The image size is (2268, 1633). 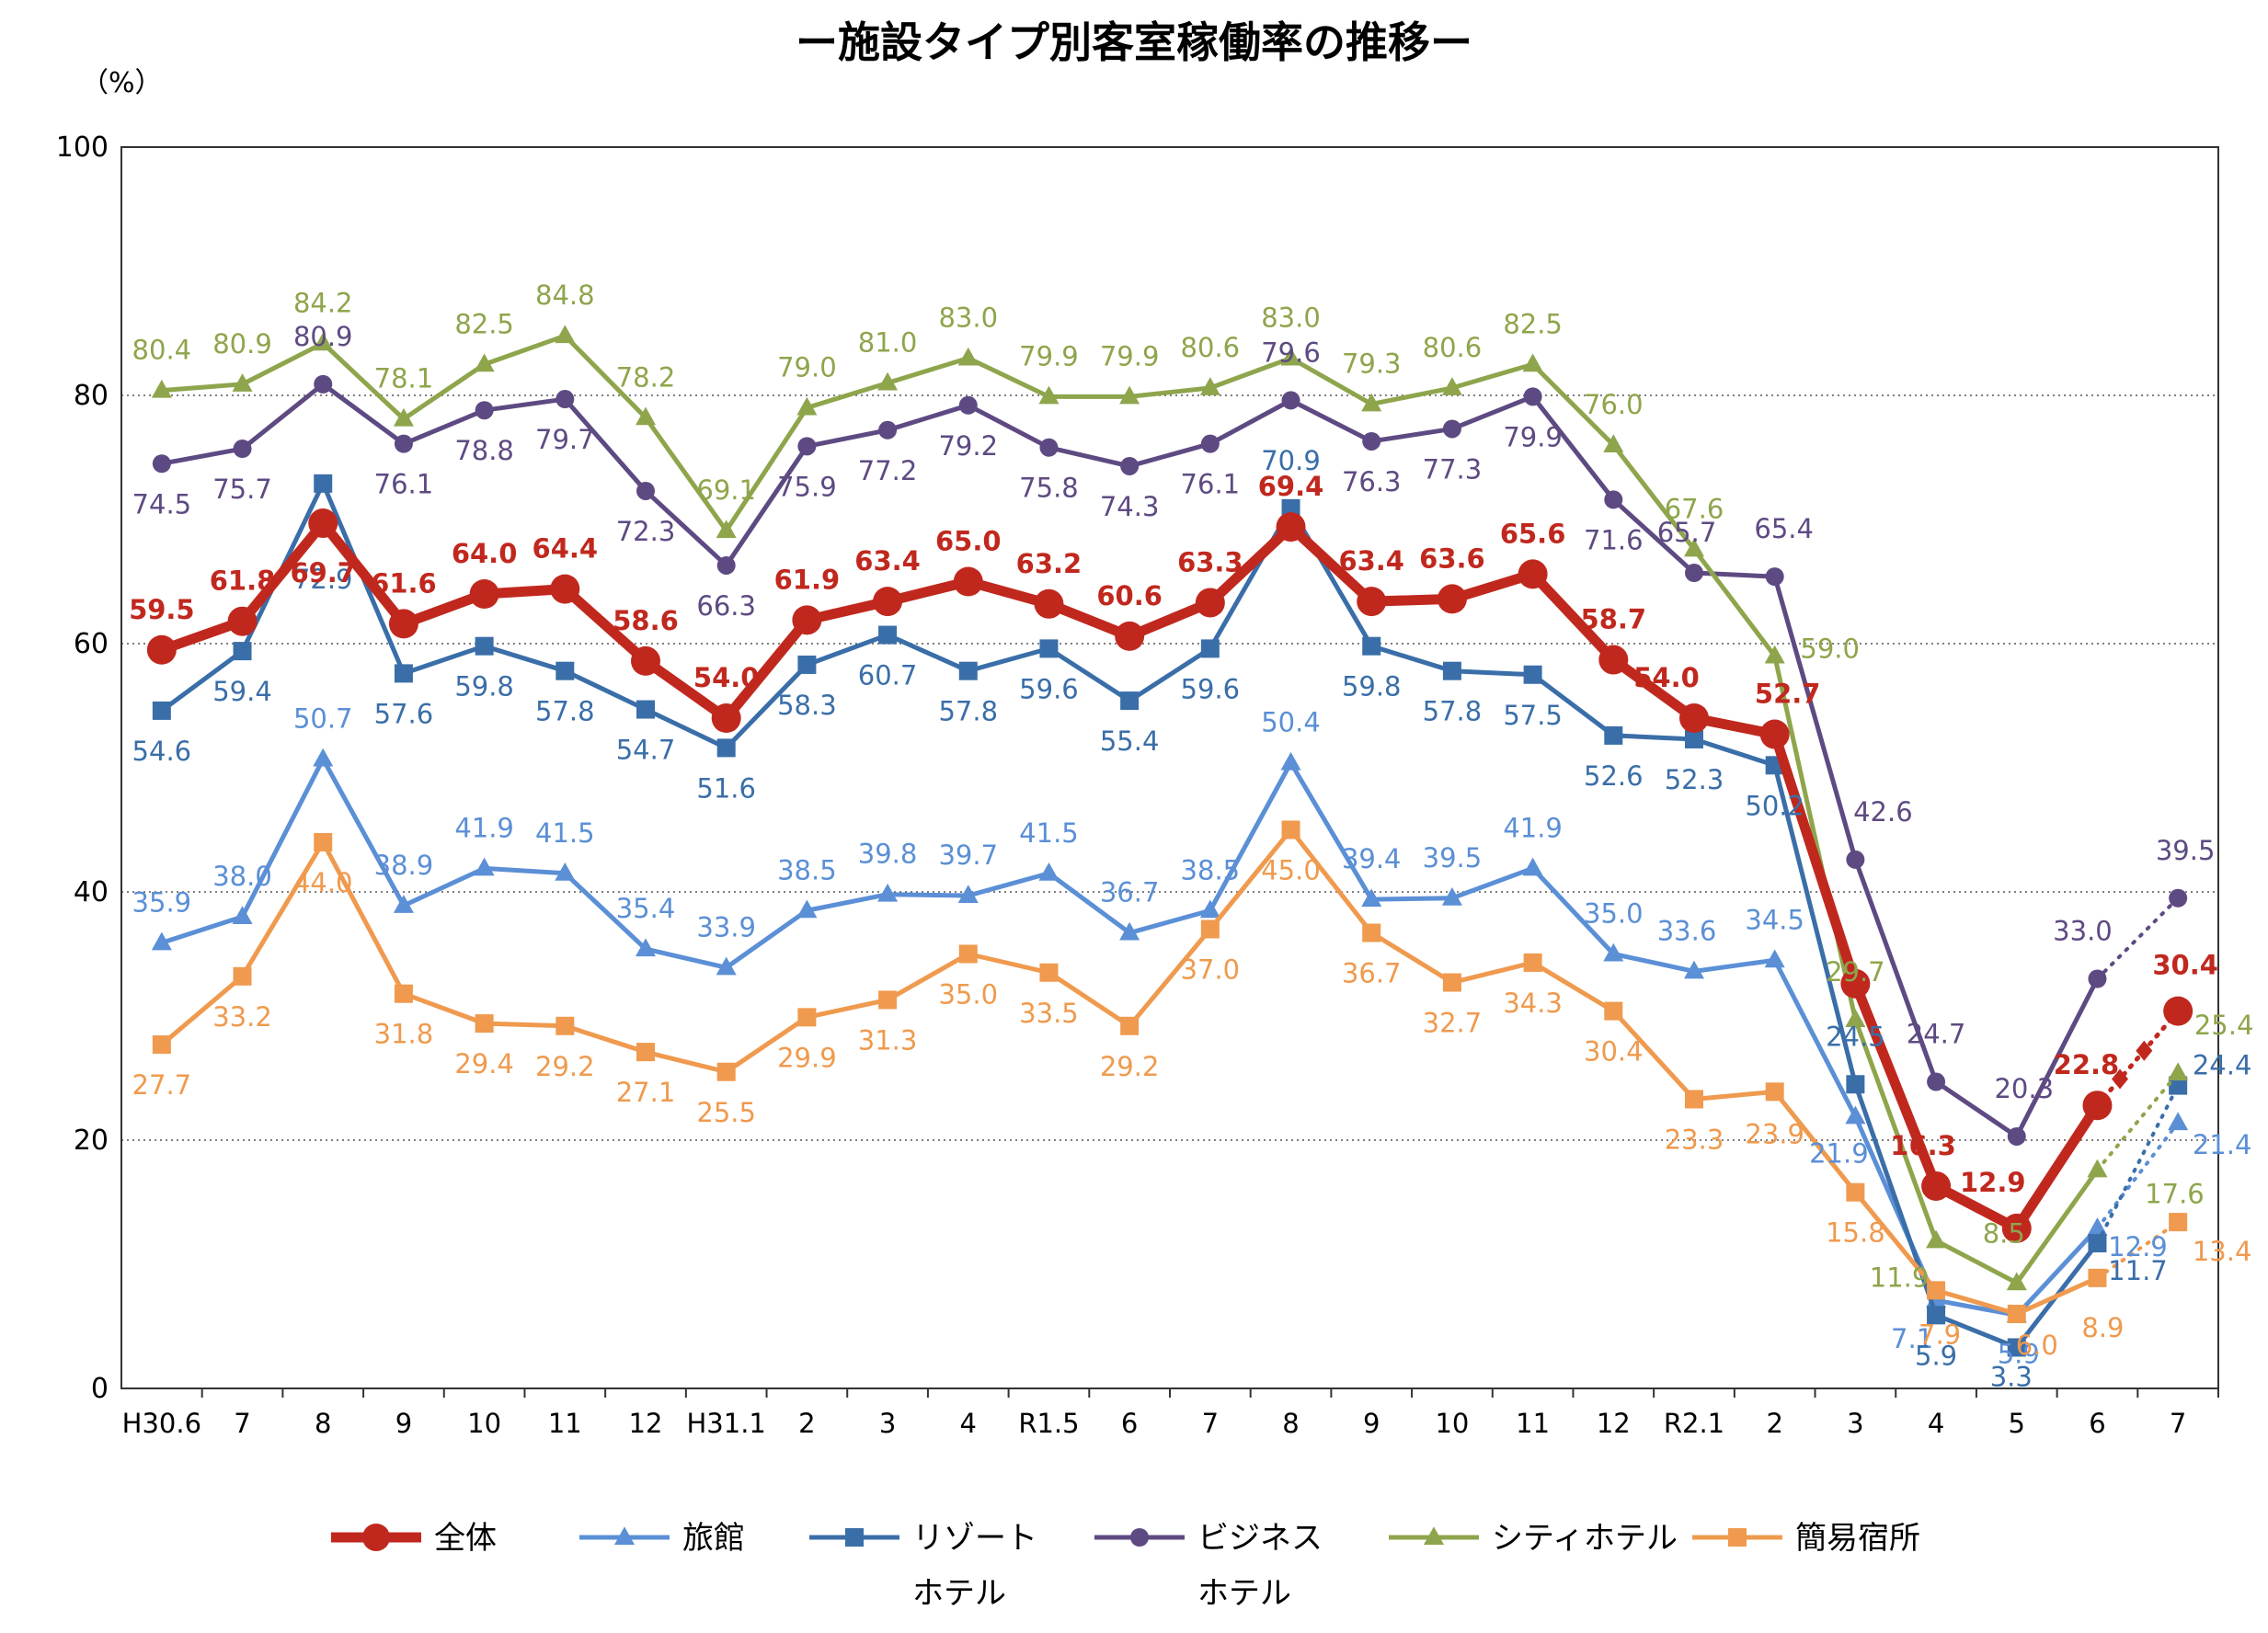 What do you see at coordinates (646, 750) in the screenshot?
I see `resort-data-label: 54.7` at bounding box center [646, 750].